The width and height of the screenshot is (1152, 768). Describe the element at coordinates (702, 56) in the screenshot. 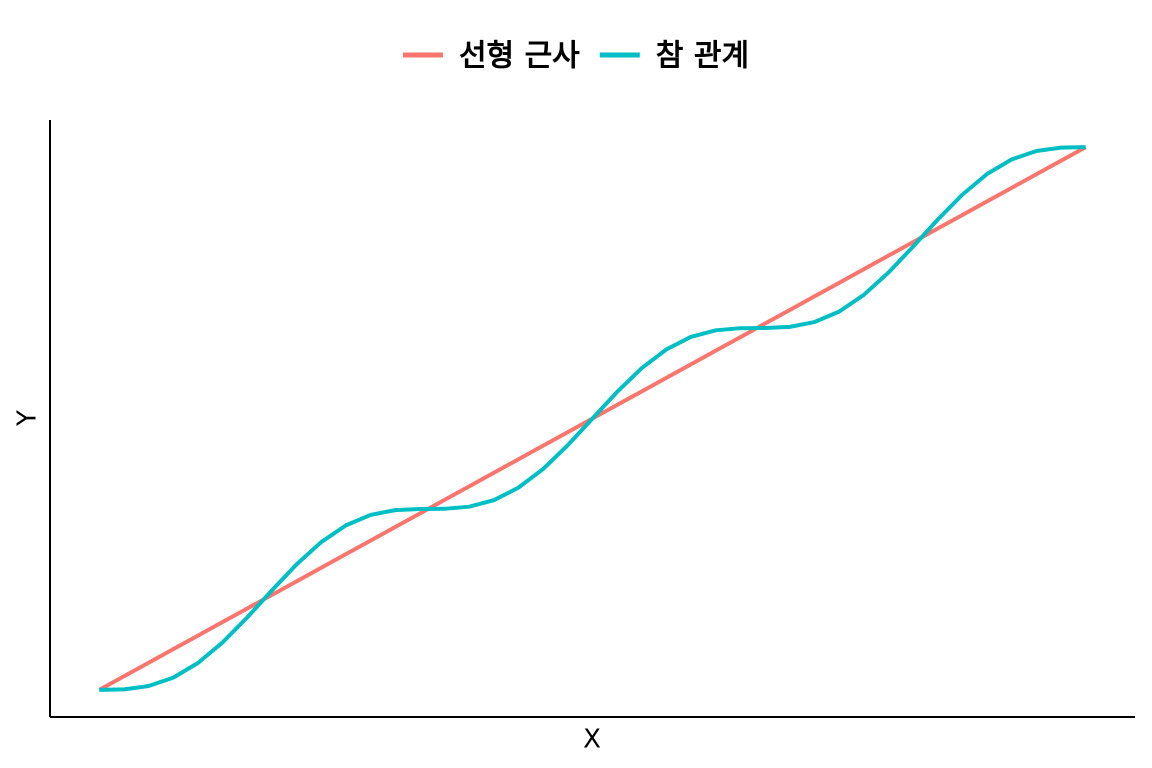

I see `legend-label: 참 관계` at that location.